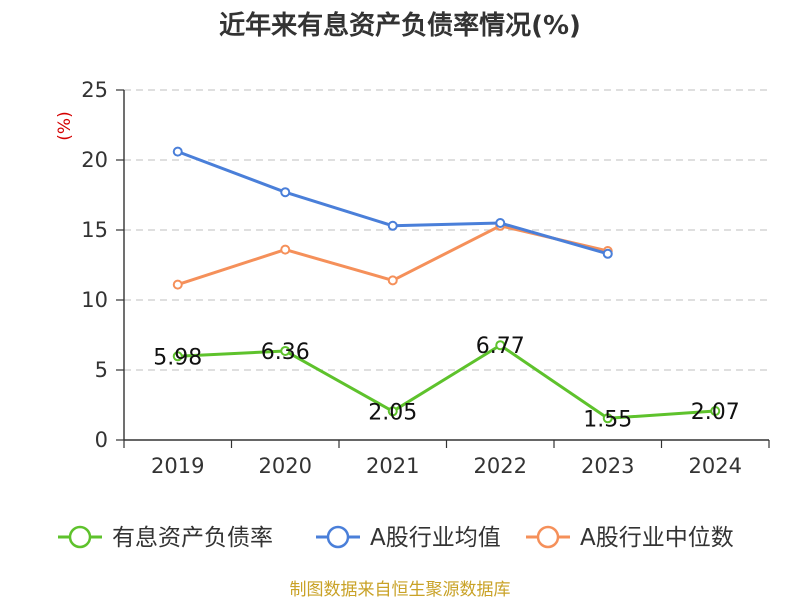 The width and height of the screenshot is (800, 600). I want to click on data-label: 2.07, so click(715, 412).